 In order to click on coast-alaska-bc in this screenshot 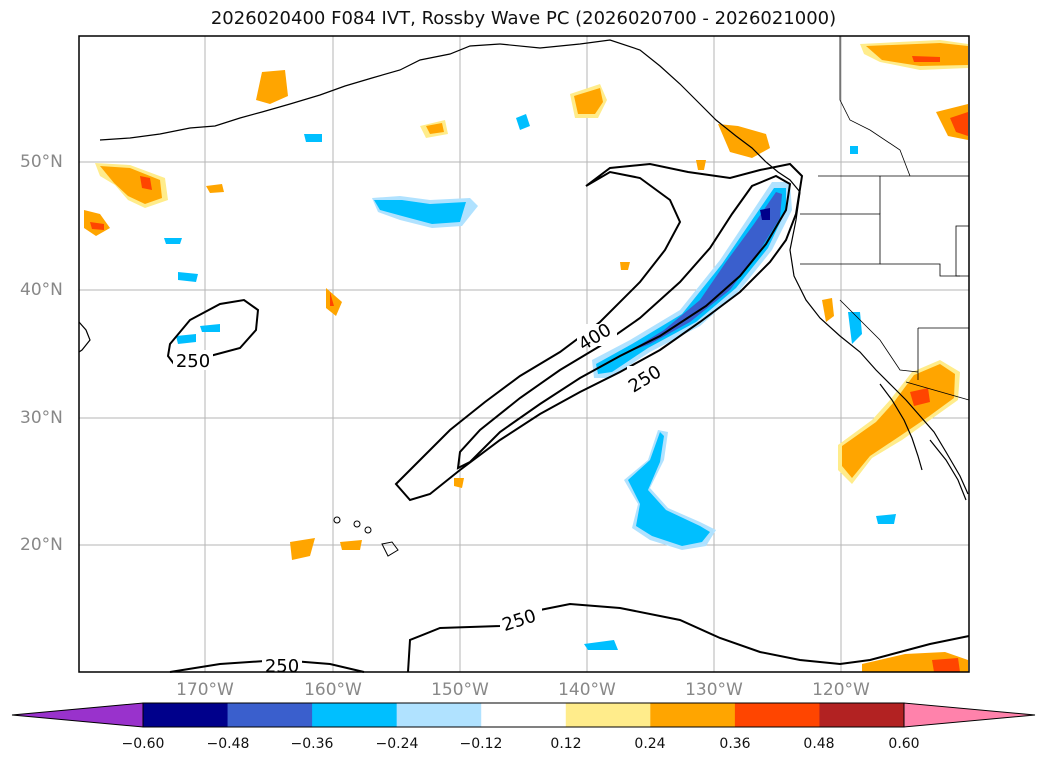, I will do `click(650, 116)`.